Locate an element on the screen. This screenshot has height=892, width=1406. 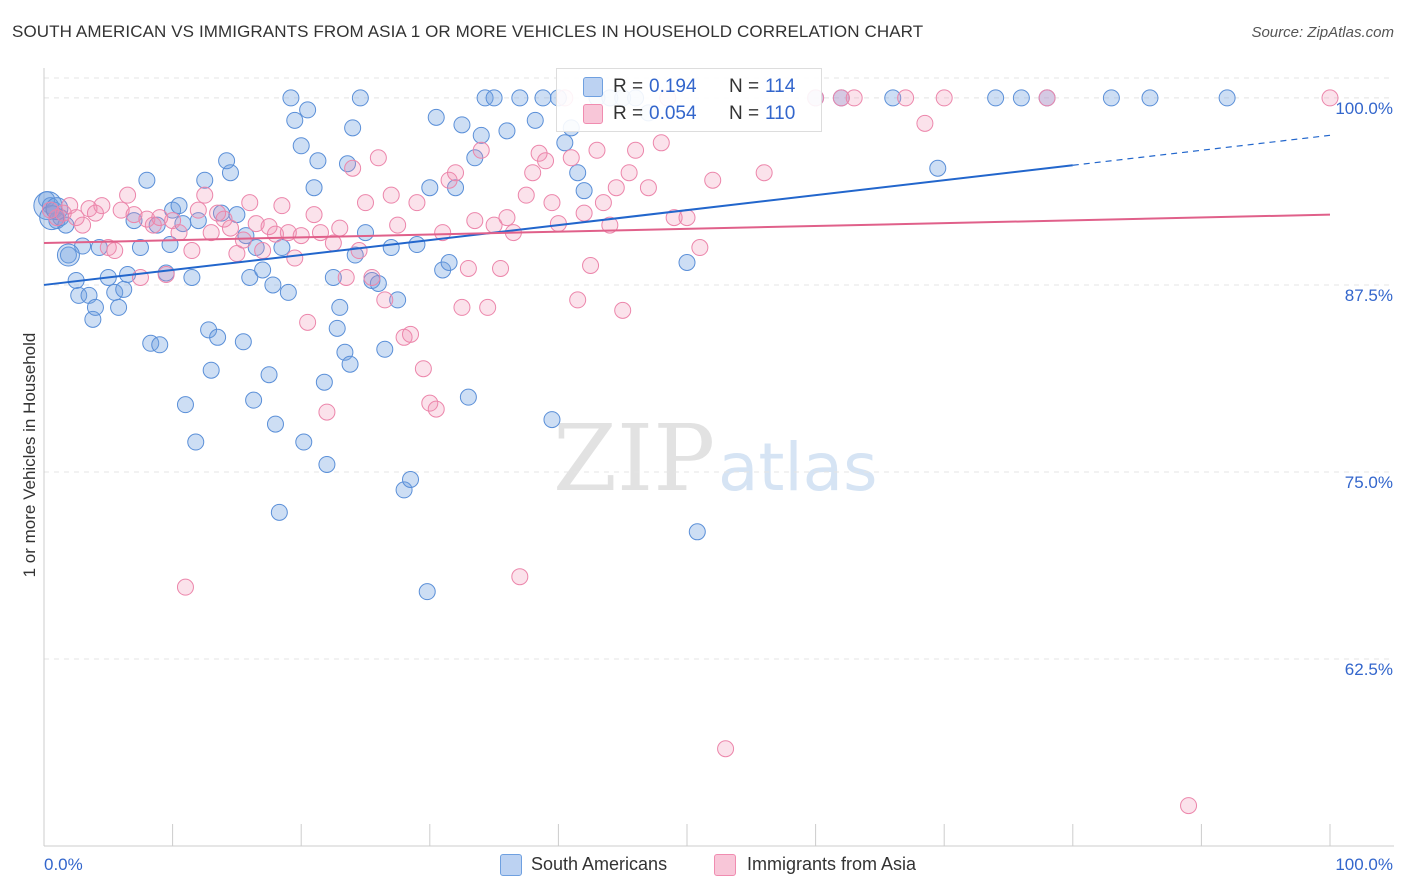
x-tick-label: 0.0% is located at coordinates (63, 864).